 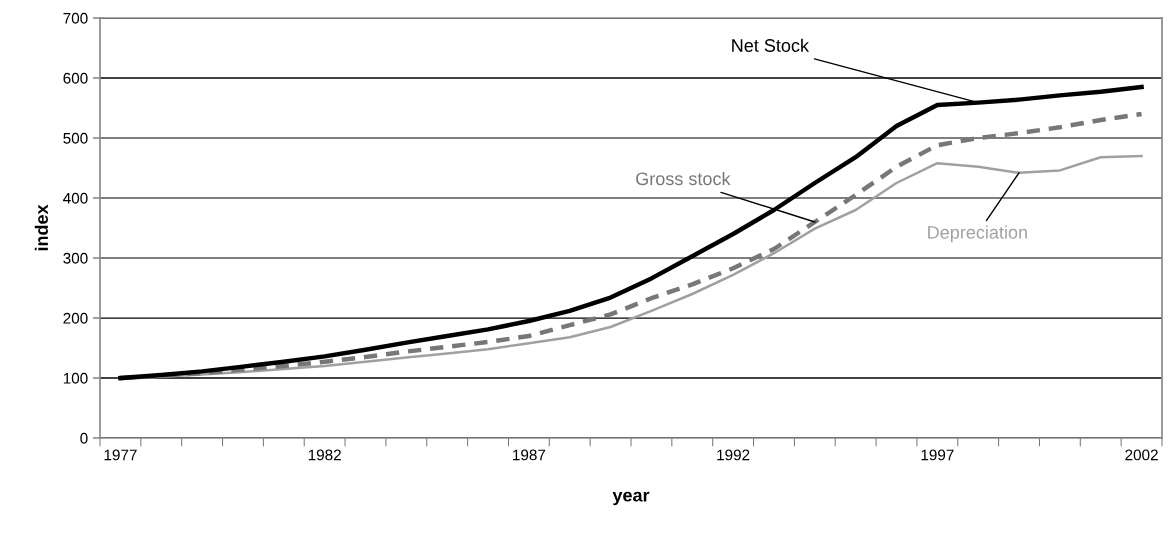 I want to click on y-tick-label: 300, so click(x=75, y=258).